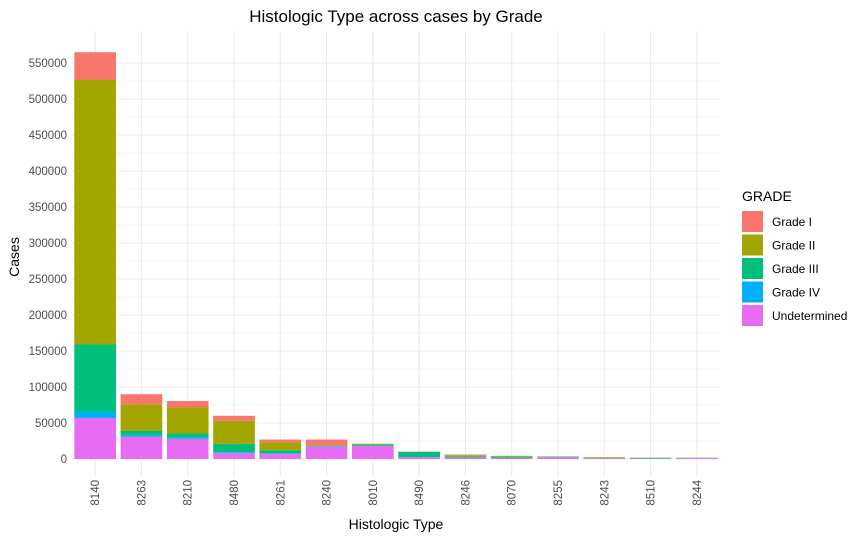 This screenshot has width=866, height=540. What do you see at coordinates (51, 424) in the screenshot?
I see `y-tick-label: 50000` at bounding box center [51, 424].